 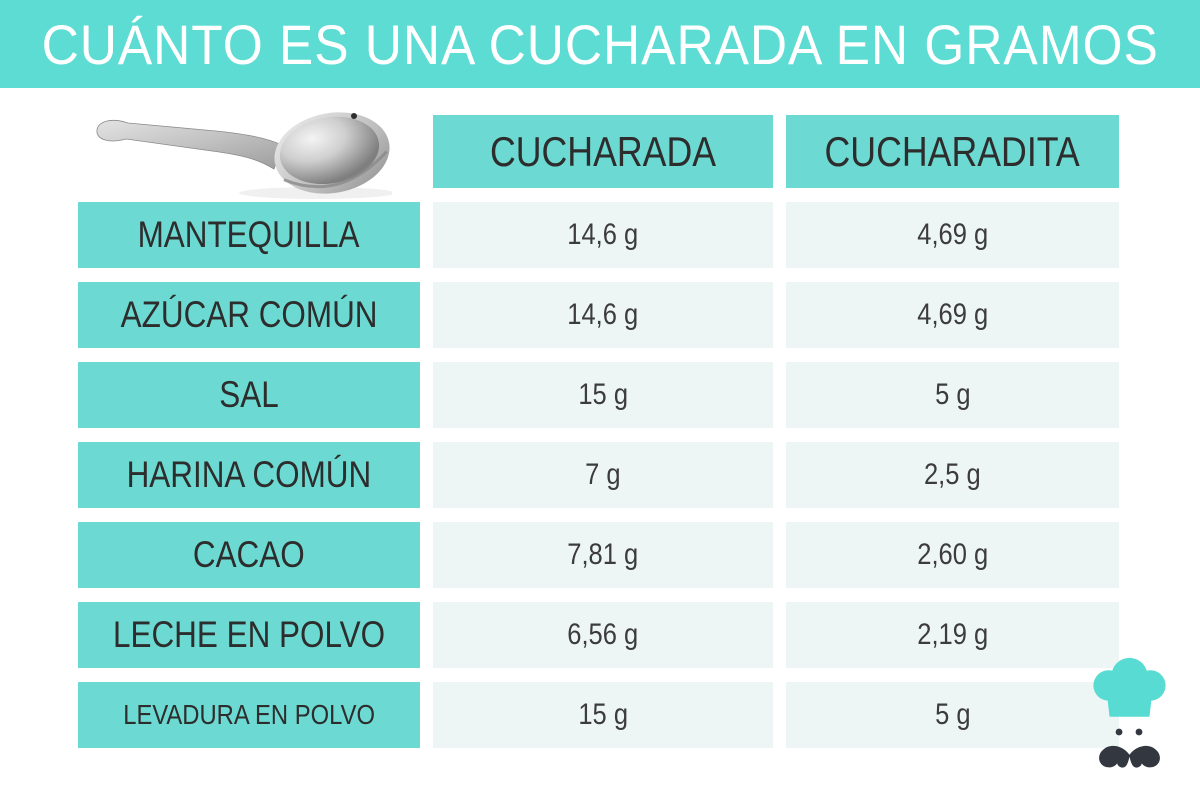 I want to click on row-label-mantequilla: MANTEQUILLA, so click(x=249, y=235).